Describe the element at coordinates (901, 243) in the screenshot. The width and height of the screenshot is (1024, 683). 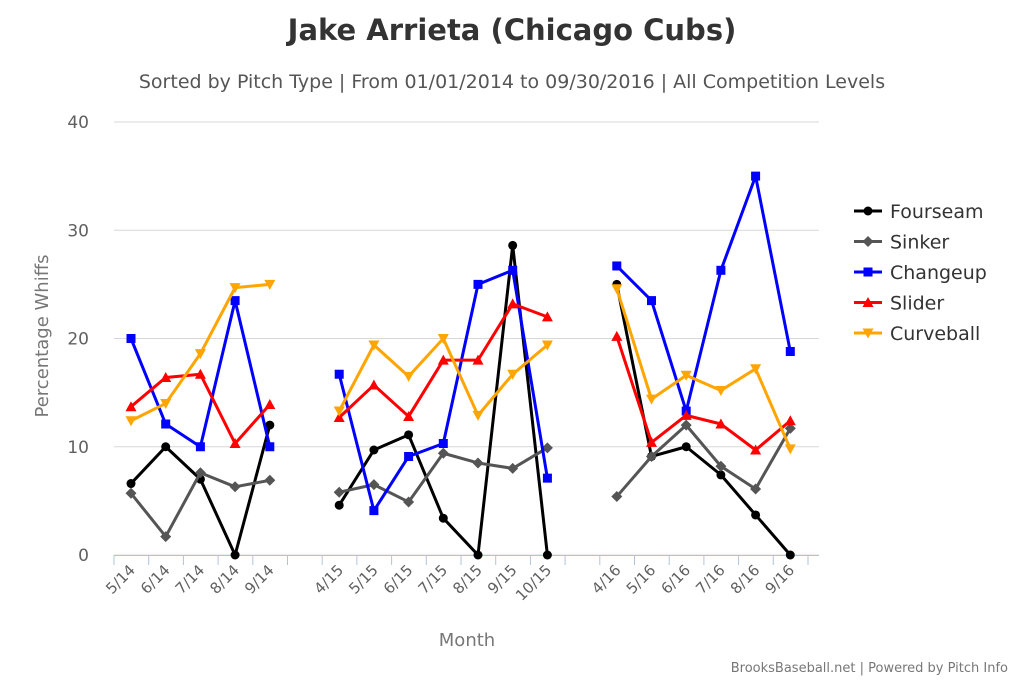
I see `legend-item-sinker: Sinker` at that location.